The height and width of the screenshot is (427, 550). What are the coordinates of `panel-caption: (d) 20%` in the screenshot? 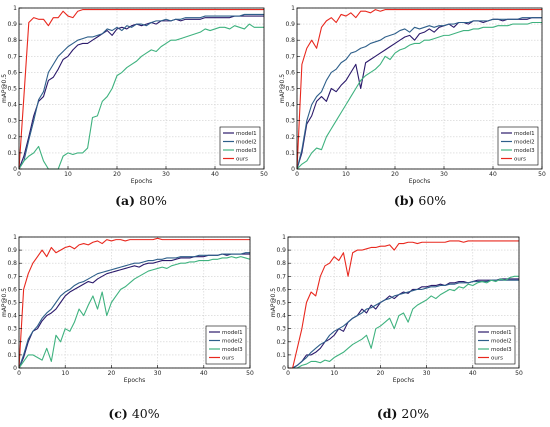 It's located at (403, 413).